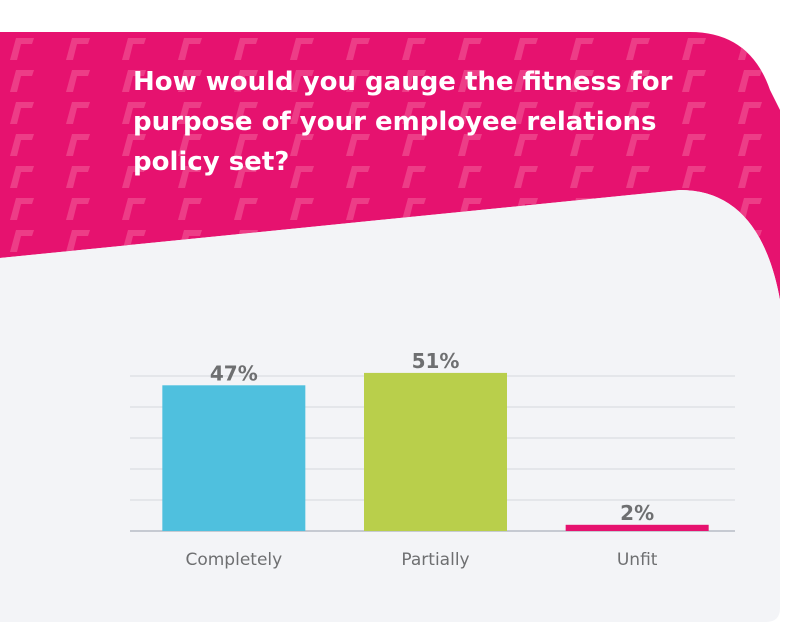  What do you see at coordinates (435, 560) in the screenshot?
I see `category-label-partially: Partially` at bounding box center [435, 560].